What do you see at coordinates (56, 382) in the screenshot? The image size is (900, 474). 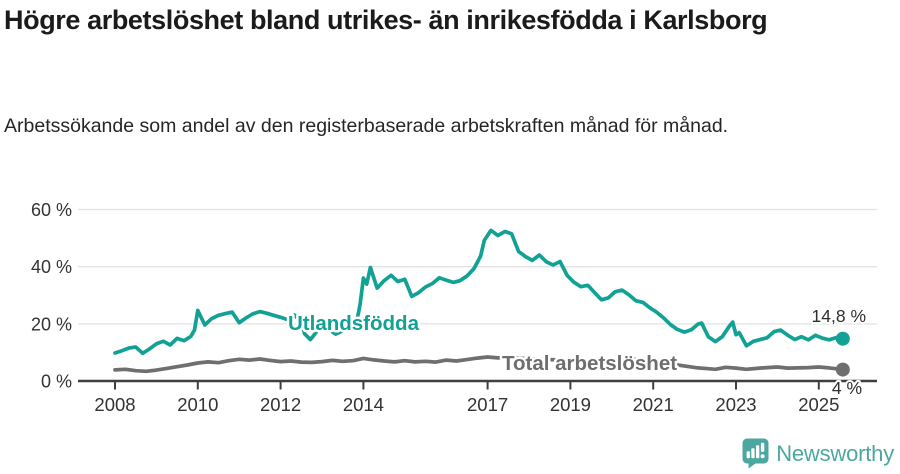 I see `y-axis-tick-label: 0 %` at bounding box center [56, 382].